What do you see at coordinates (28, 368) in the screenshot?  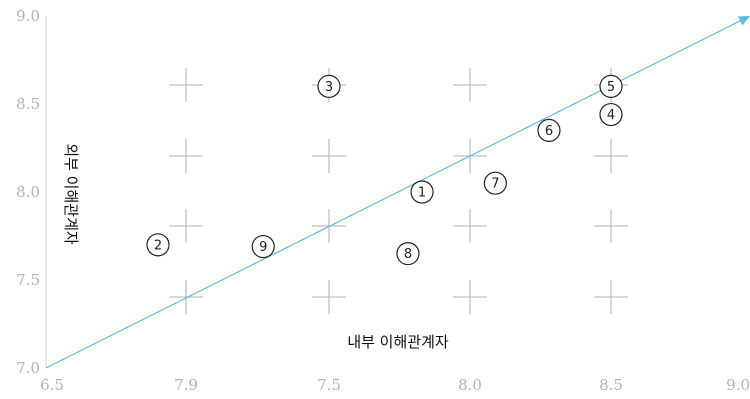 I see `y-tick-label: 7.0` at bounding box center [28, 368].